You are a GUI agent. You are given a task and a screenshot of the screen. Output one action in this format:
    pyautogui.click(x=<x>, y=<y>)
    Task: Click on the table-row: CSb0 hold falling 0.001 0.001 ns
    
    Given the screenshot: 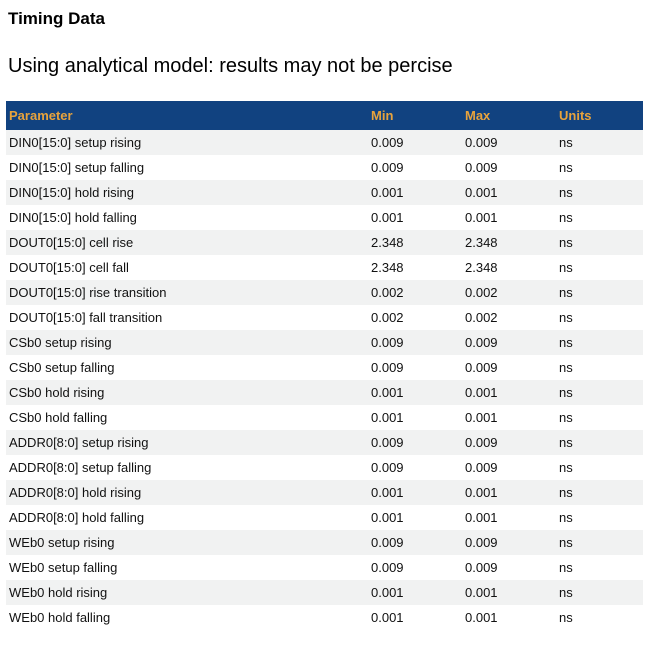 What is the action you would take?
    pyautogui.click(x=324, y=417)
    